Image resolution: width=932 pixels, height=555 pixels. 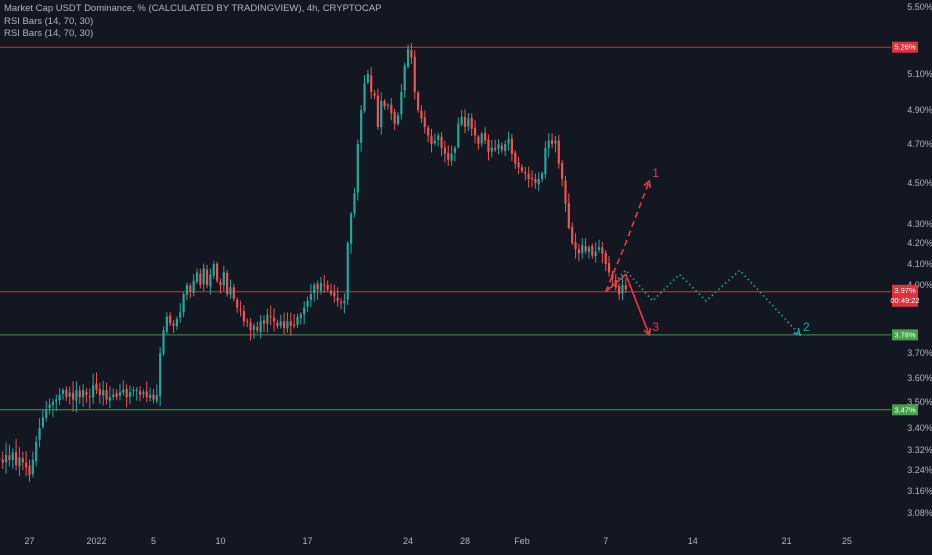 What do you see at coordinates (919, 378) in the screenshot?
I see `y-tick-label: 3.60%` at bounding box center [919, 378].